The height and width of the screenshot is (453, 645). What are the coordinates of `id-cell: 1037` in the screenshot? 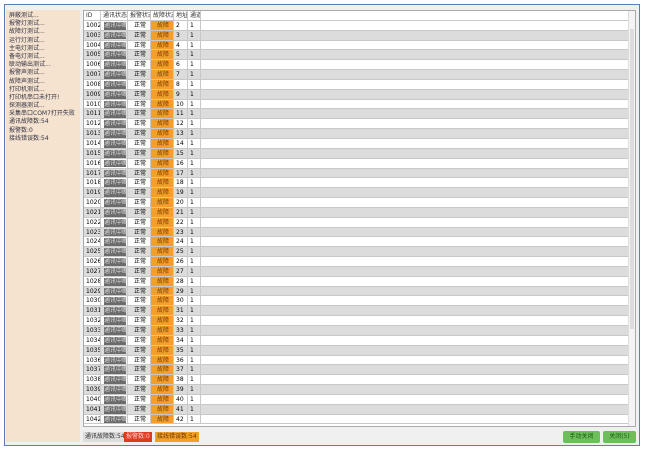 It's located at (93, 370).